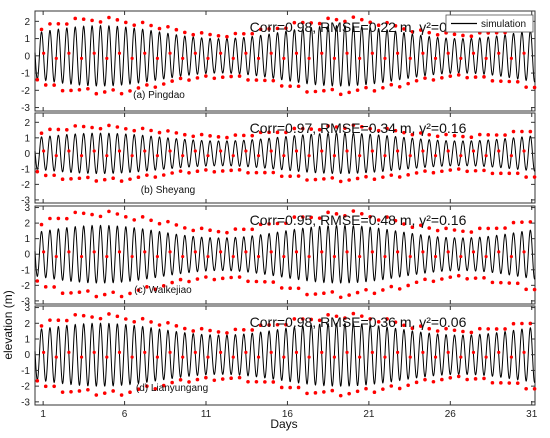 The height and width of the screenshot is (438, 550). I want to click on panel-d-stats: Corr=0.98, RMSE=0.36 m, γ²=0.06, so click(358, 322).